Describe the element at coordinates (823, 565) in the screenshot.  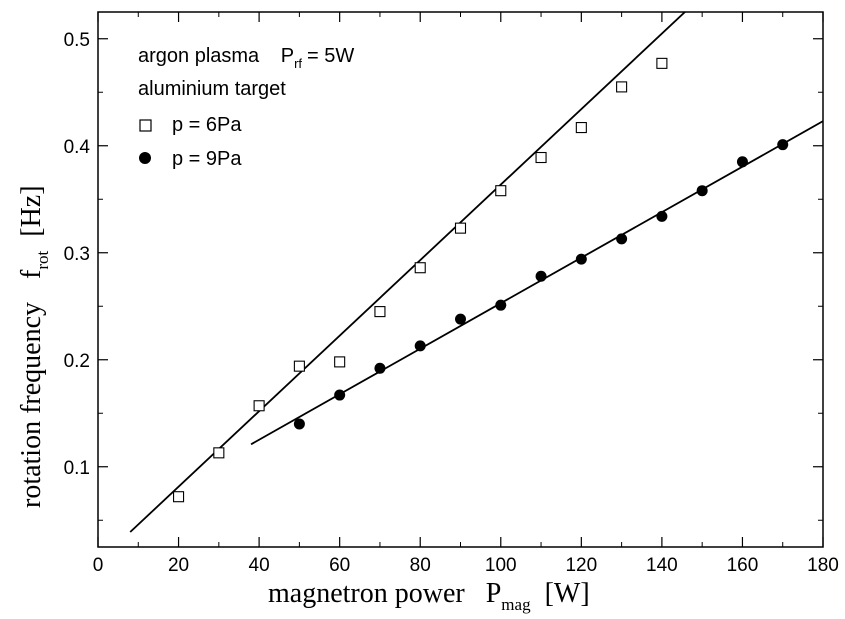
I see `x-tick-label: 180` at that location.